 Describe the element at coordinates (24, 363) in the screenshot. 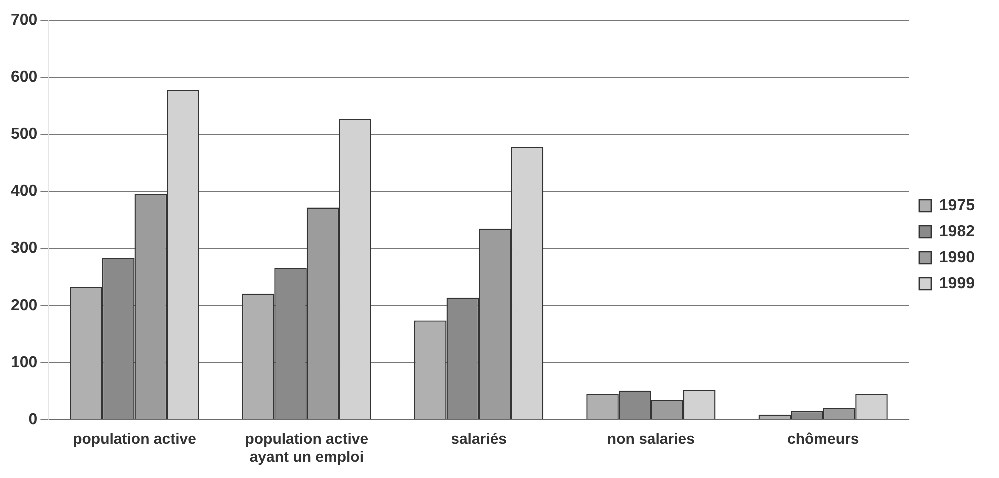

I see `y-tick-label: 100` at that location.